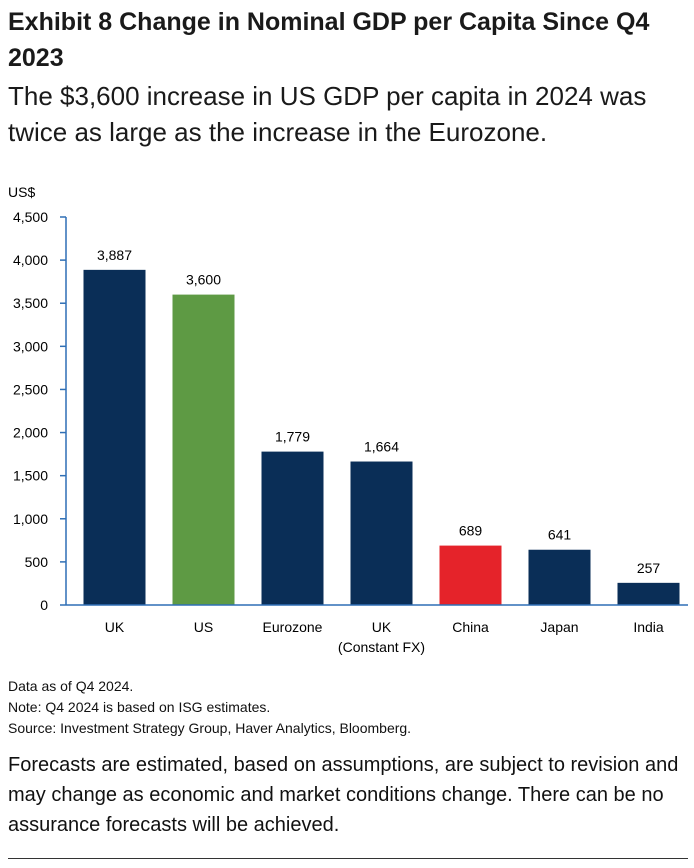 The height and width of the screenshot is (868, 694). What do you see at coordinates (21, 192) in the screenshot?
I see `y-axis-unit-label: US$` at bounding box center [21, 192].